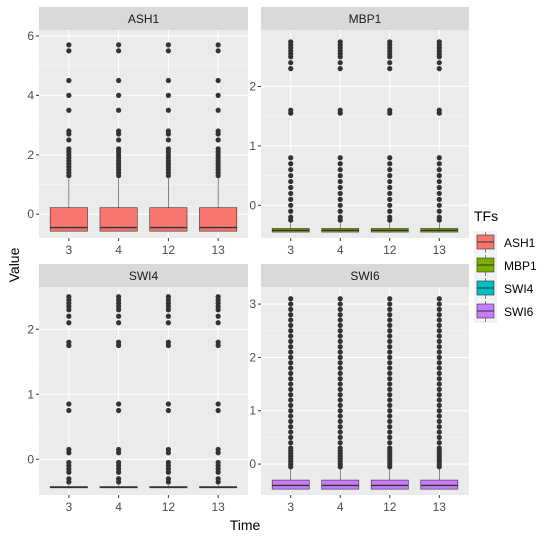 The width and height of the screenshot is (553, 541). What do you see at coordinates (365, 391) in the screenshot?
I see `panel-background-swi6` at bounding box center [365, 391].